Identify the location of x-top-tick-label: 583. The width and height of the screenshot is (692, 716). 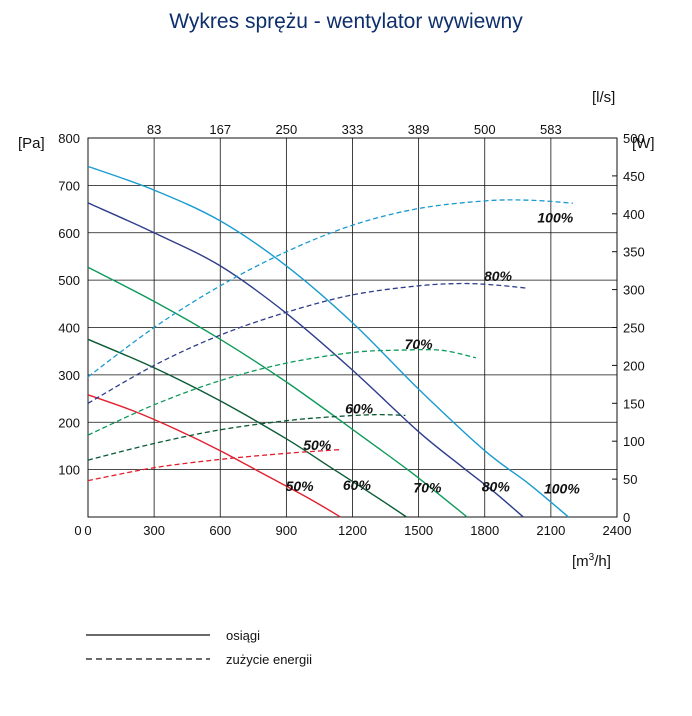
(551, 129).